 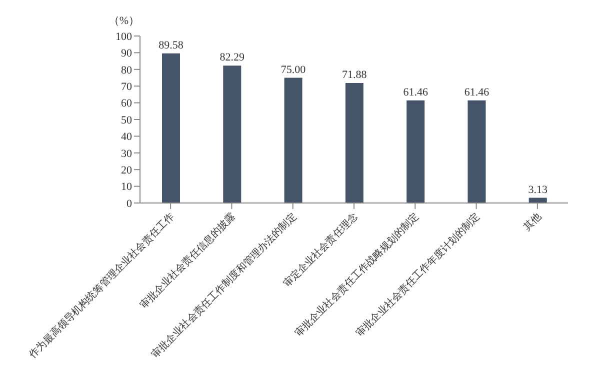 What do you see at coordinates (126, 170) in the screenshot?
I see `y-tick-label: 20` at bounding box center [126, 170].